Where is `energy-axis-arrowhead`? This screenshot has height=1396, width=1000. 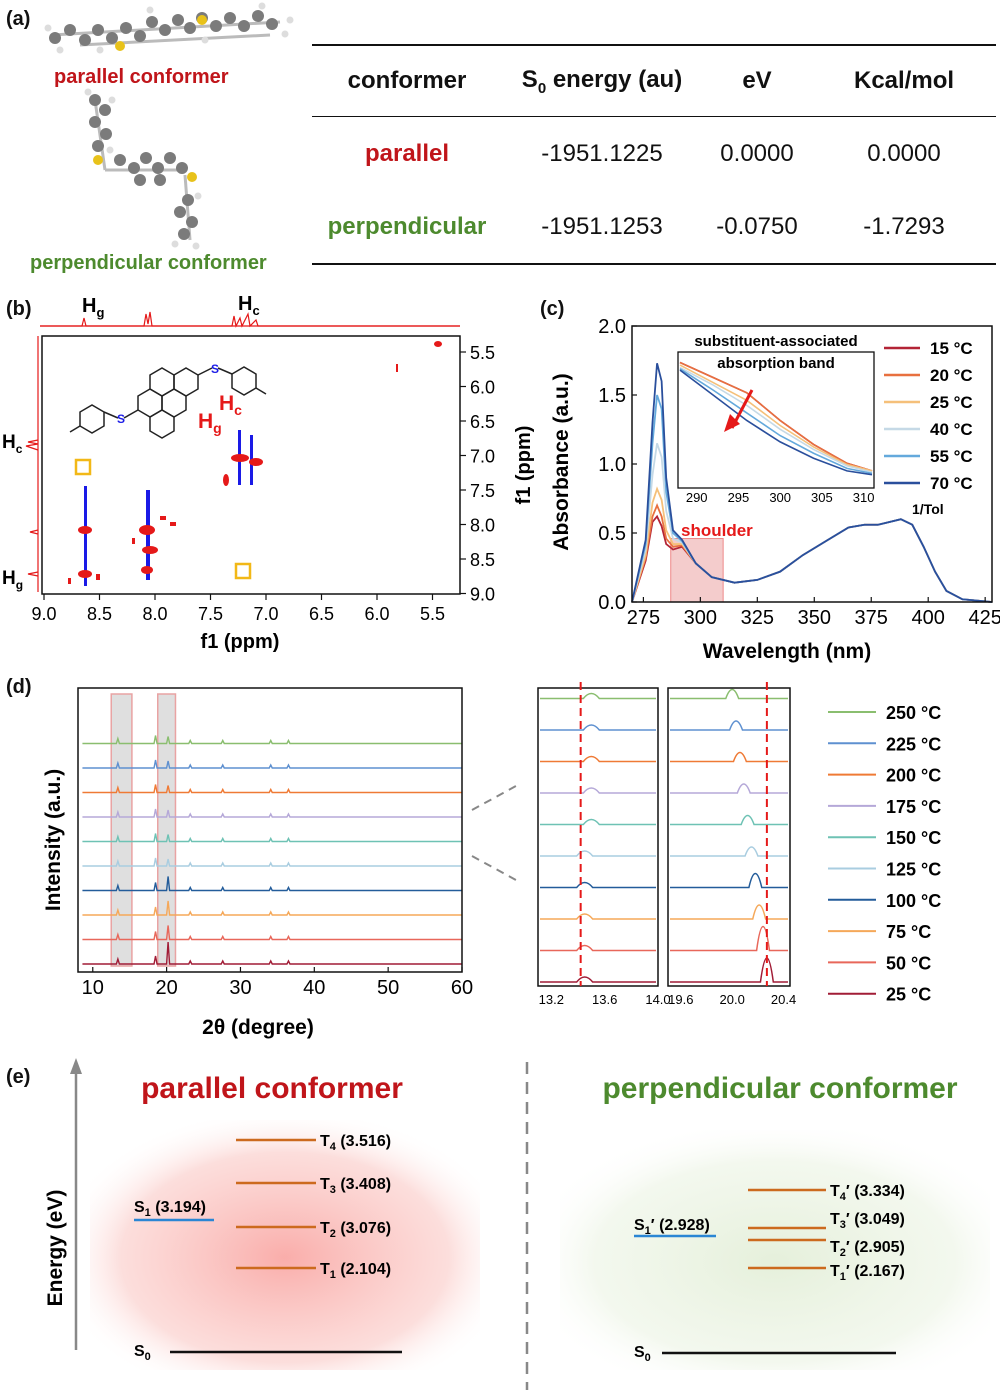 energy-axis-arrowhead is located at coordinates (76, 1066).